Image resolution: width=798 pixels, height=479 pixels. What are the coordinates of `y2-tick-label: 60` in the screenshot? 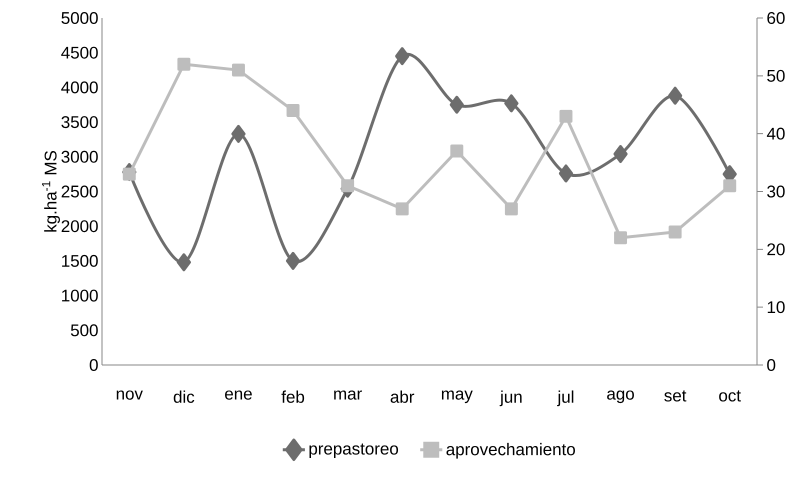 It's located at (776, 18).